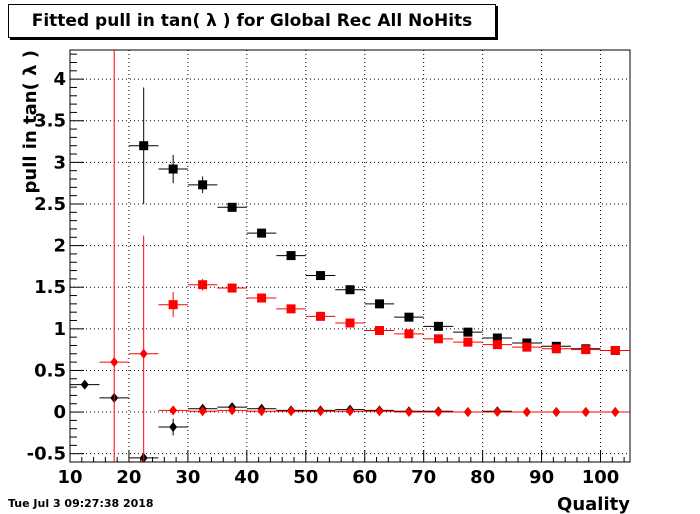 This screenshot has height=514, width=700. I want to click on y-tick-label: 2.5, so click(50, 204).